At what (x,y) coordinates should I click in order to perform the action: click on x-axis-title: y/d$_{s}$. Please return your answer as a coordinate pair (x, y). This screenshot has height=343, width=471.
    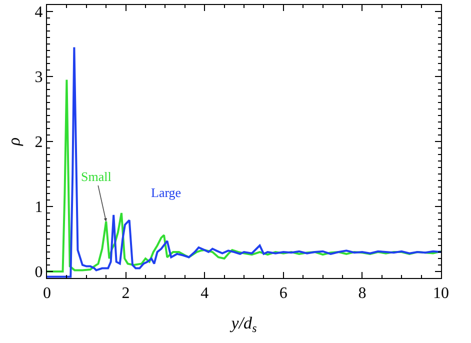
    Looking at the image, I should click on (243, 325).